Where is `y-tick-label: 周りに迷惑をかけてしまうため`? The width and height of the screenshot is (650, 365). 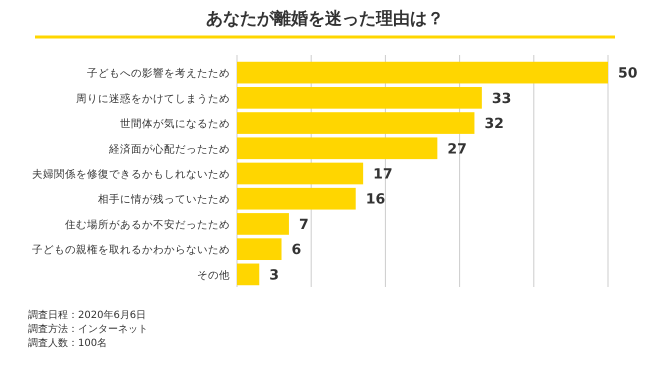 y-tick-label: 周りに迷惑をかけてしまうため is located at coordinates (153, 98).